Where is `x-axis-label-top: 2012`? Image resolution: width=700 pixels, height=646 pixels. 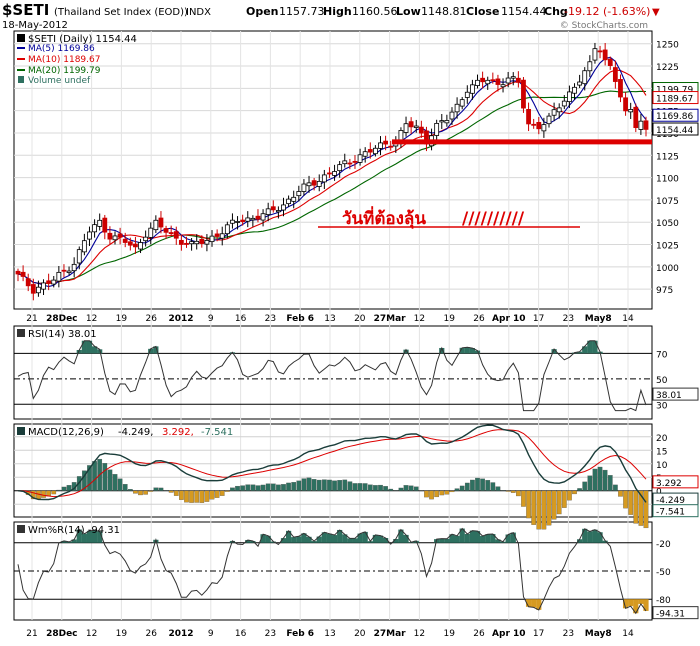
x-axis-label-top: 2012 is located at coordinates (180, 319).